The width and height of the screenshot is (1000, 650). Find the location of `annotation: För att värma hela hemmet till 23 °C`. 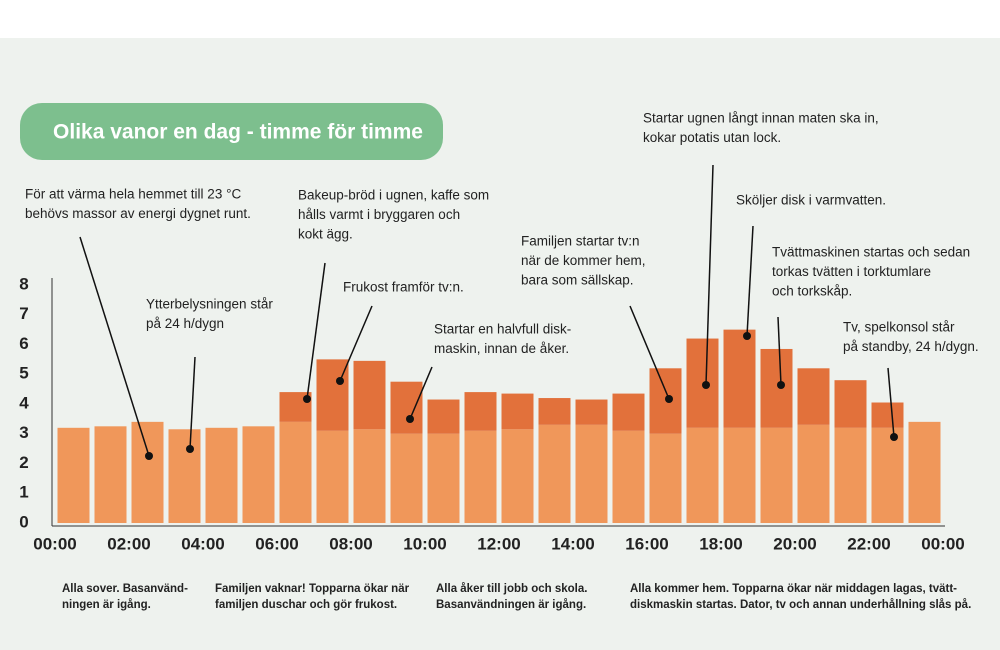

annotation: För att värma hela hemmet till 23 °C is located at coordinates (133, 194).